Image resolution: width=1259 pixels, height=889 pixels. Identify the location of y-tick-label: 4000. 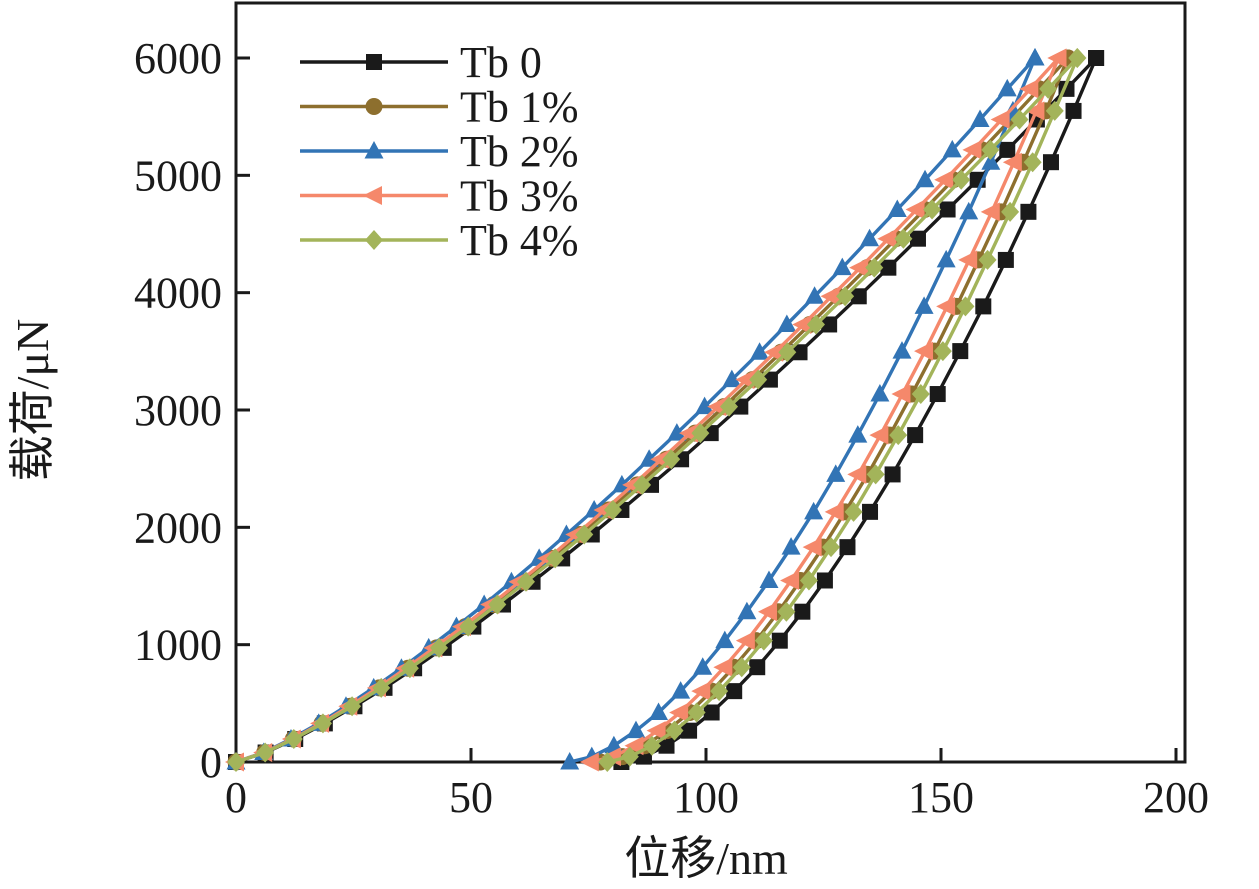
(178, 293).